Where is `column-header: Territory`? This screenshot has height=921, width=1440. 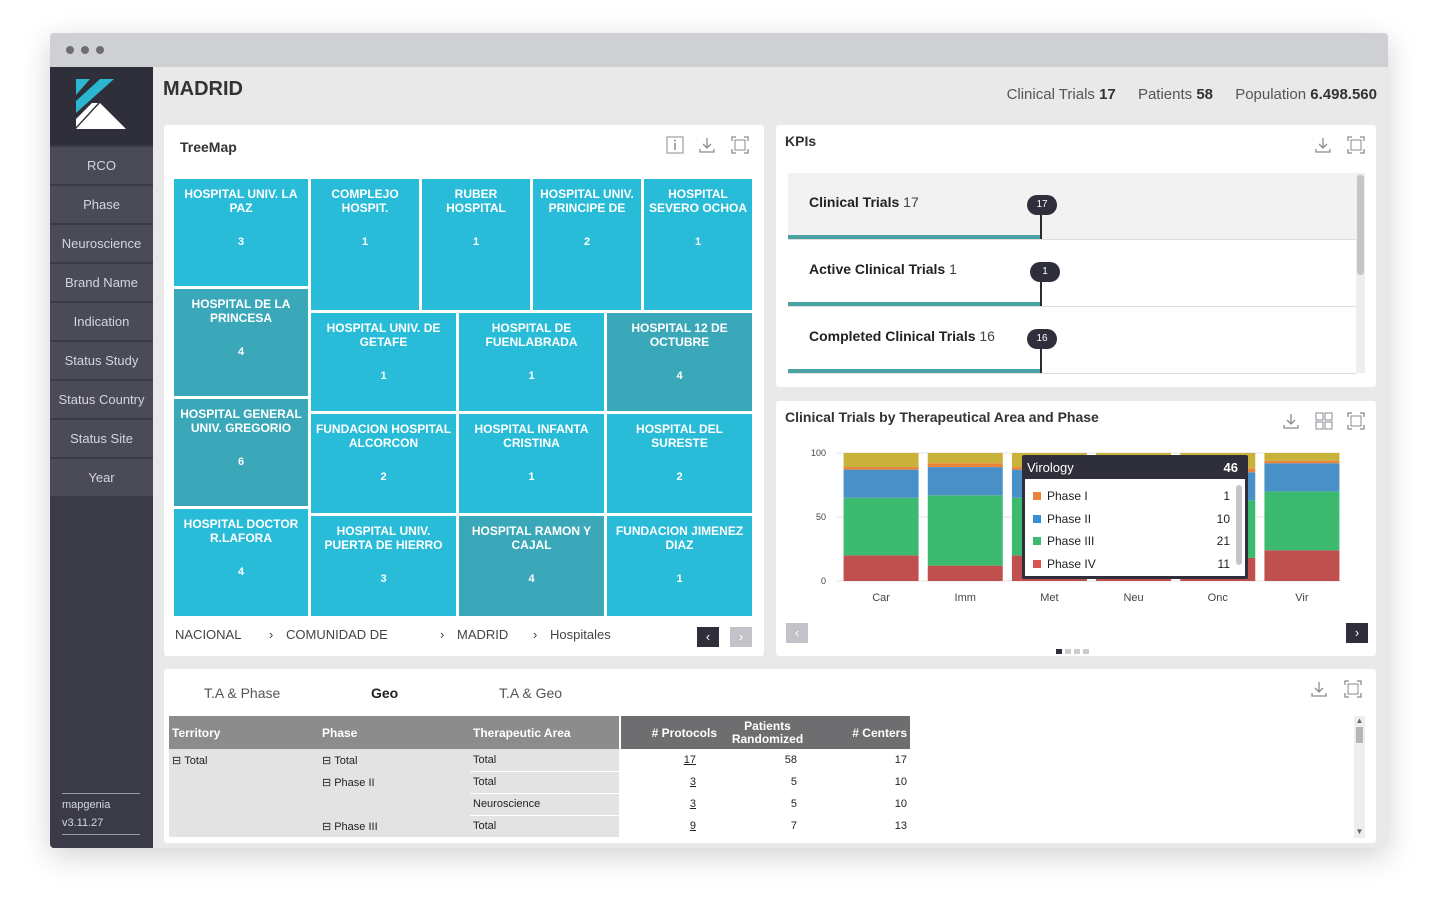
column-header: Territory is located at coordinates (244, 732).